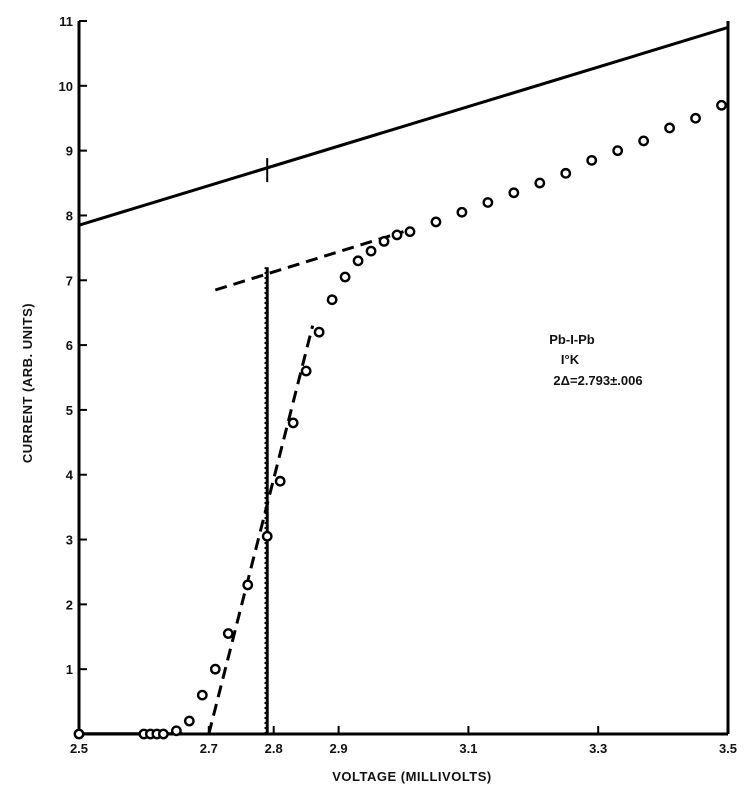  Describe the element at coordinates (570, 359) in the screenshot. I see `annotation-line-2: I°K` at that location.